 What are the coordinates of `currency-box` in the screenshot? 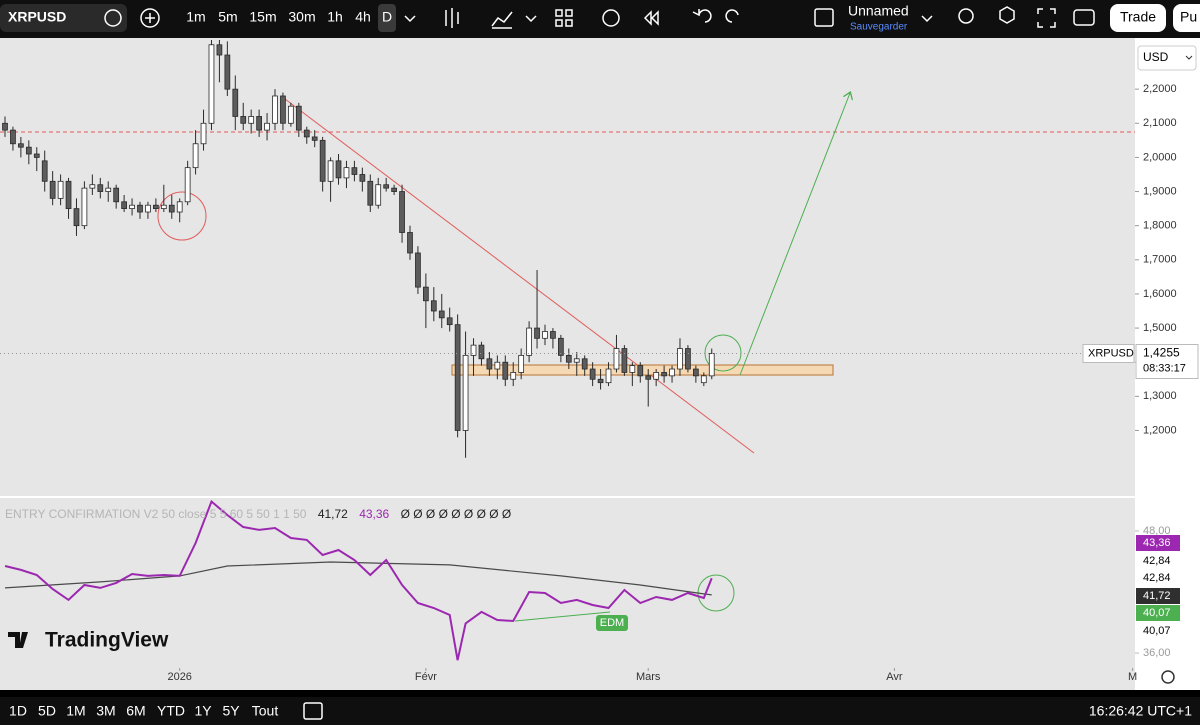 It's located at (1167, 58).